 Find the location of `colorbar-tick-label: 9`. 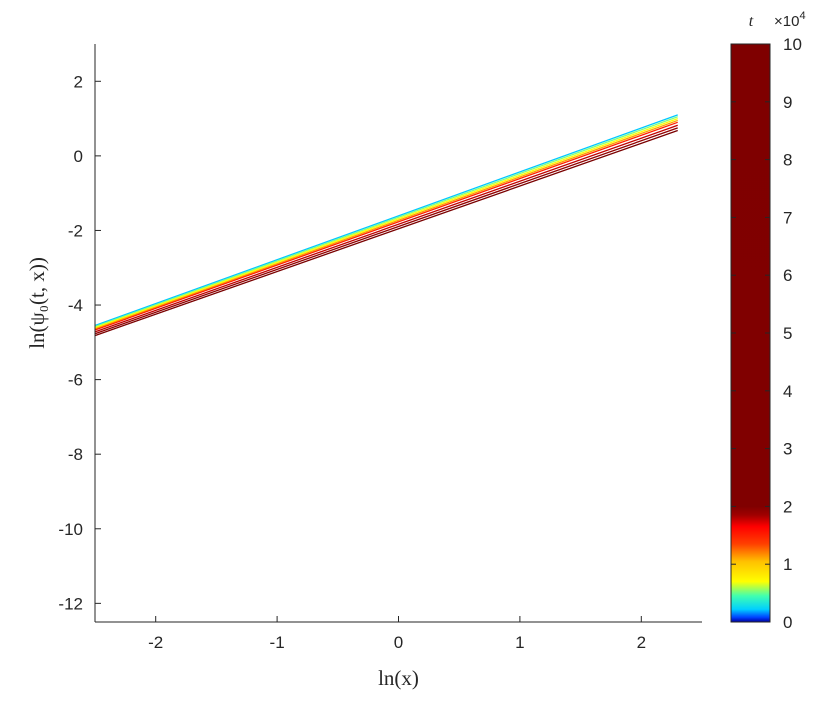

colorbar-tick-label: 9 is located at coordinates (787, 102).